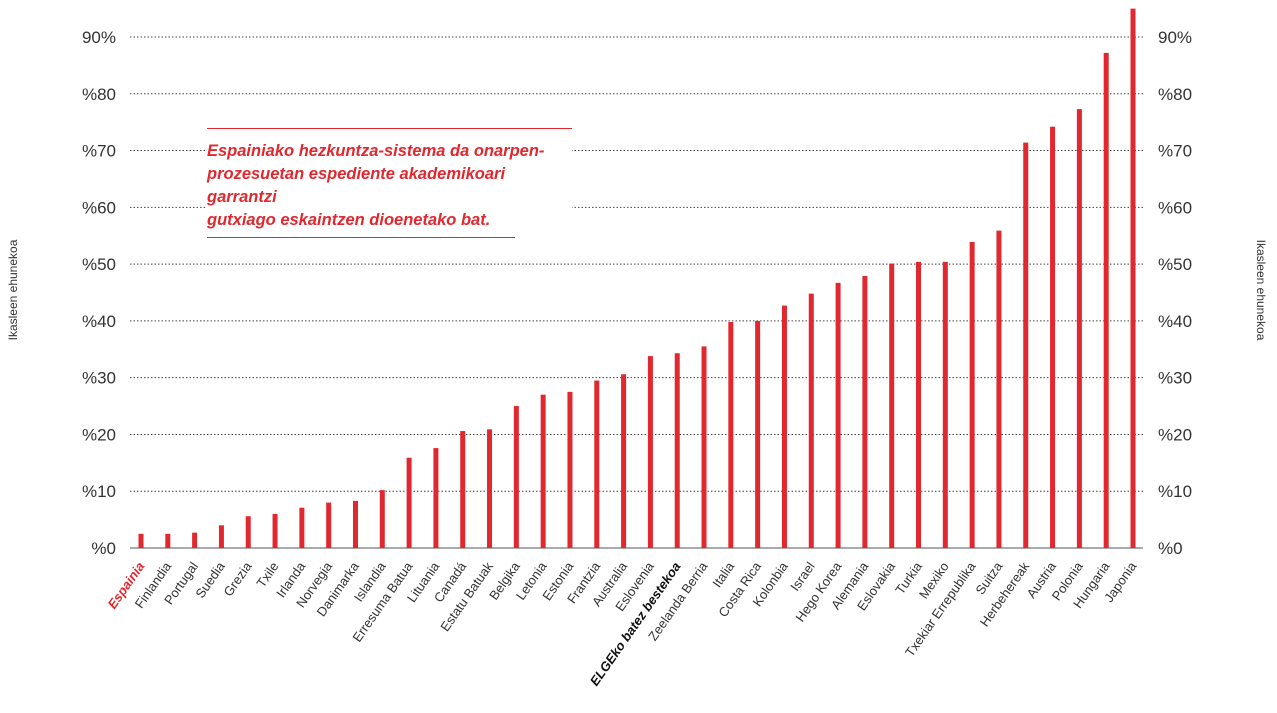  I want to click on annotation-line: gutxiago eskaintzen dioenetako bat., so click(349, 220).